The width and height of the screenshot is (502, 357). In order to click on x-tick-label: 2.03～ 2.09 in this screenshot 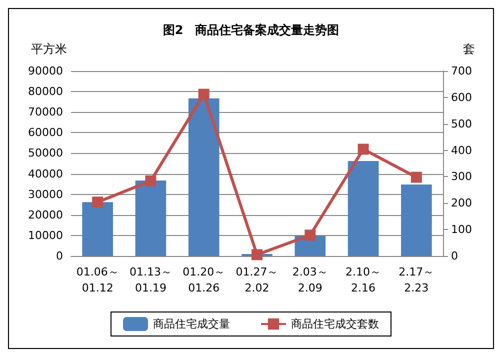, I will do `click(310, 280)`.